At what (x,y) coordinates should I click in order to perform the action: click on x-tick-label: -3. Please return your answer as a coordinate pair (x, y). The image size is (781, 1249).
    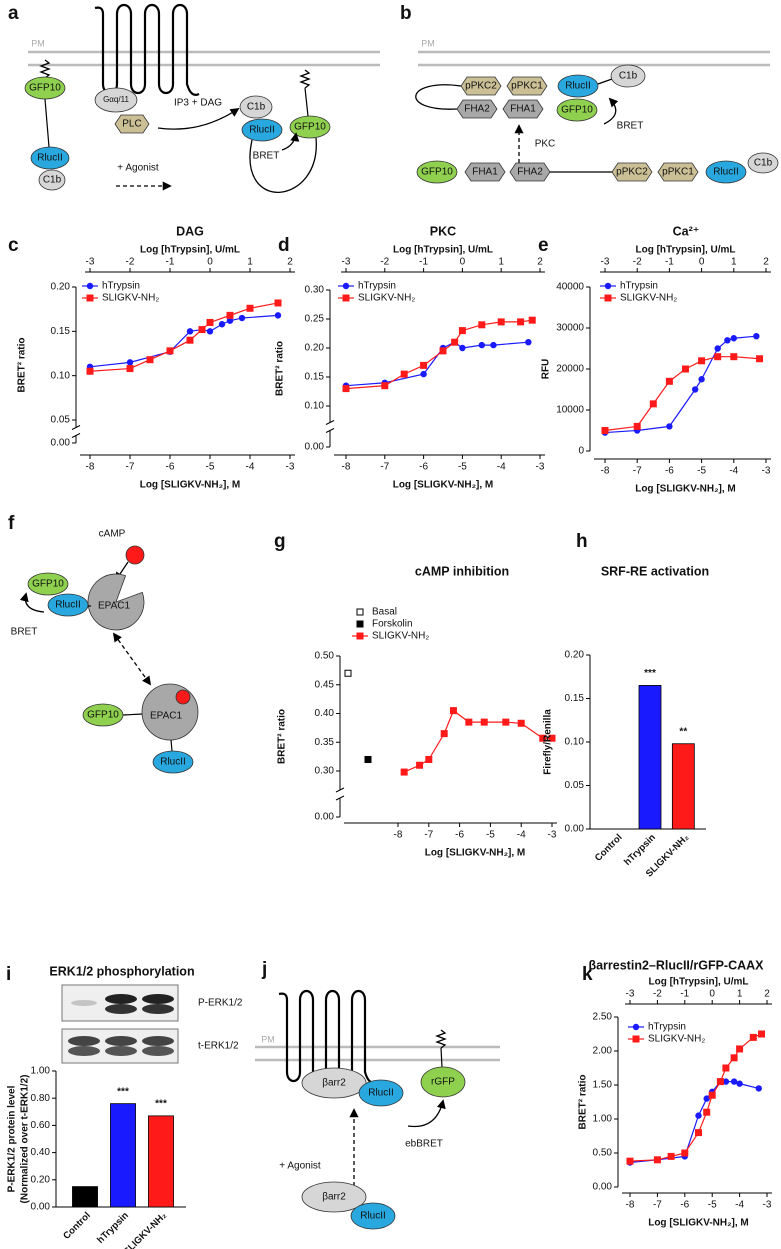
    Looking at the image, I should click on (290, 467).